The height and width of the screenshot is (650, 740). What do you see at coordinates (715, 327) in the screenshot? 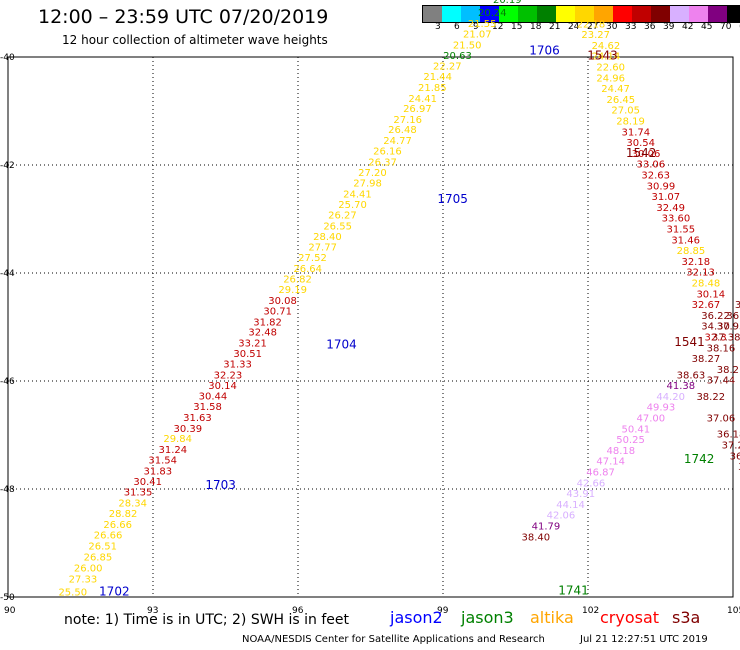
I see `wave-height-value: 34.30` at bounding box center [715, 327].